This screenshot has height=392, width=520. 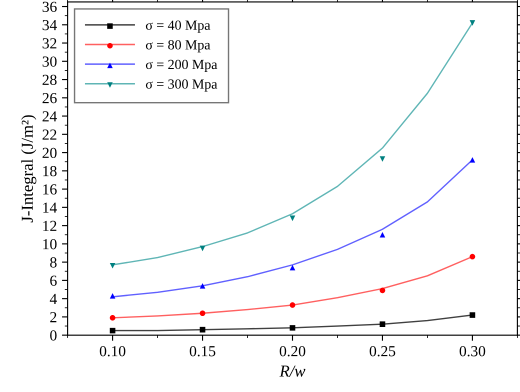 What do you see at coordinates (53, 335) in the screenshot?
I see `y-tick-label: 0` at bounding box center [53, 335].